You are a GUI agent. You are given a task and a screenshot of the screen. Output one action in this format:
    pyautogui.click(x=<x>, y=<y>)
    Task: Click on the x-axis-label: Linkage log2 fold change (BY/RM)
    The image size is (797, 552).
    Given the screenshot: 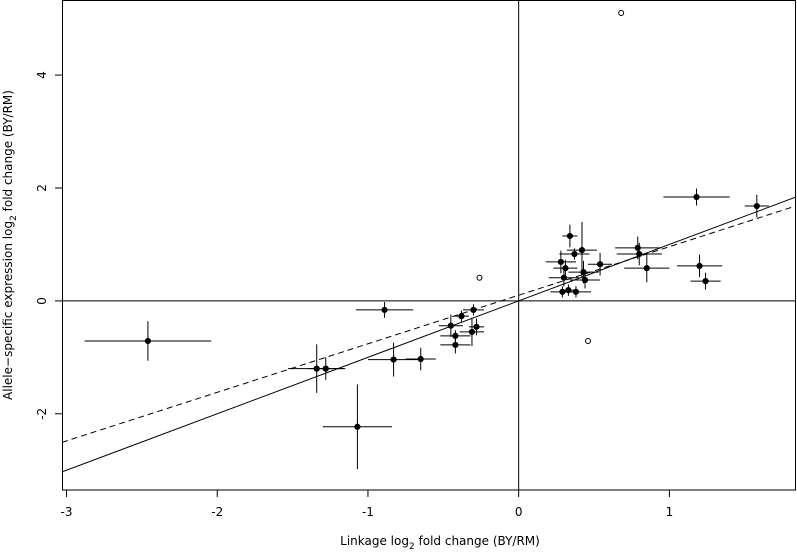 What is the action you would take?
    pyautogui.click(x=440, y=543)
    